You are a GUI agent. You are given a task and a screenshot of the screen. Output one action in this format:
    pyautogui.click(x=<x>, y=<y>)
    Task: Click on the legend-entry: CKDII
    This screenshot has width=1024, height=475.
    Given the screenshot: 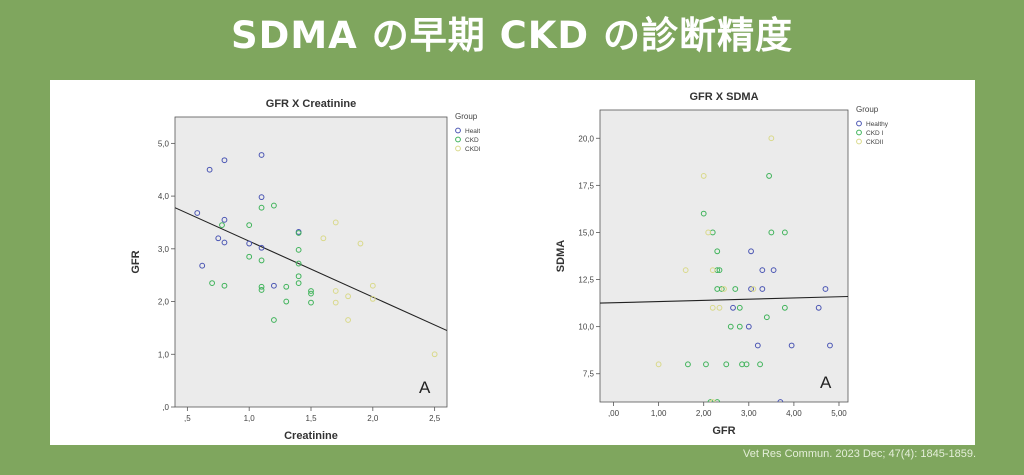 What is the action you would take?
    pyautogui.click(x=472, y=149)
    